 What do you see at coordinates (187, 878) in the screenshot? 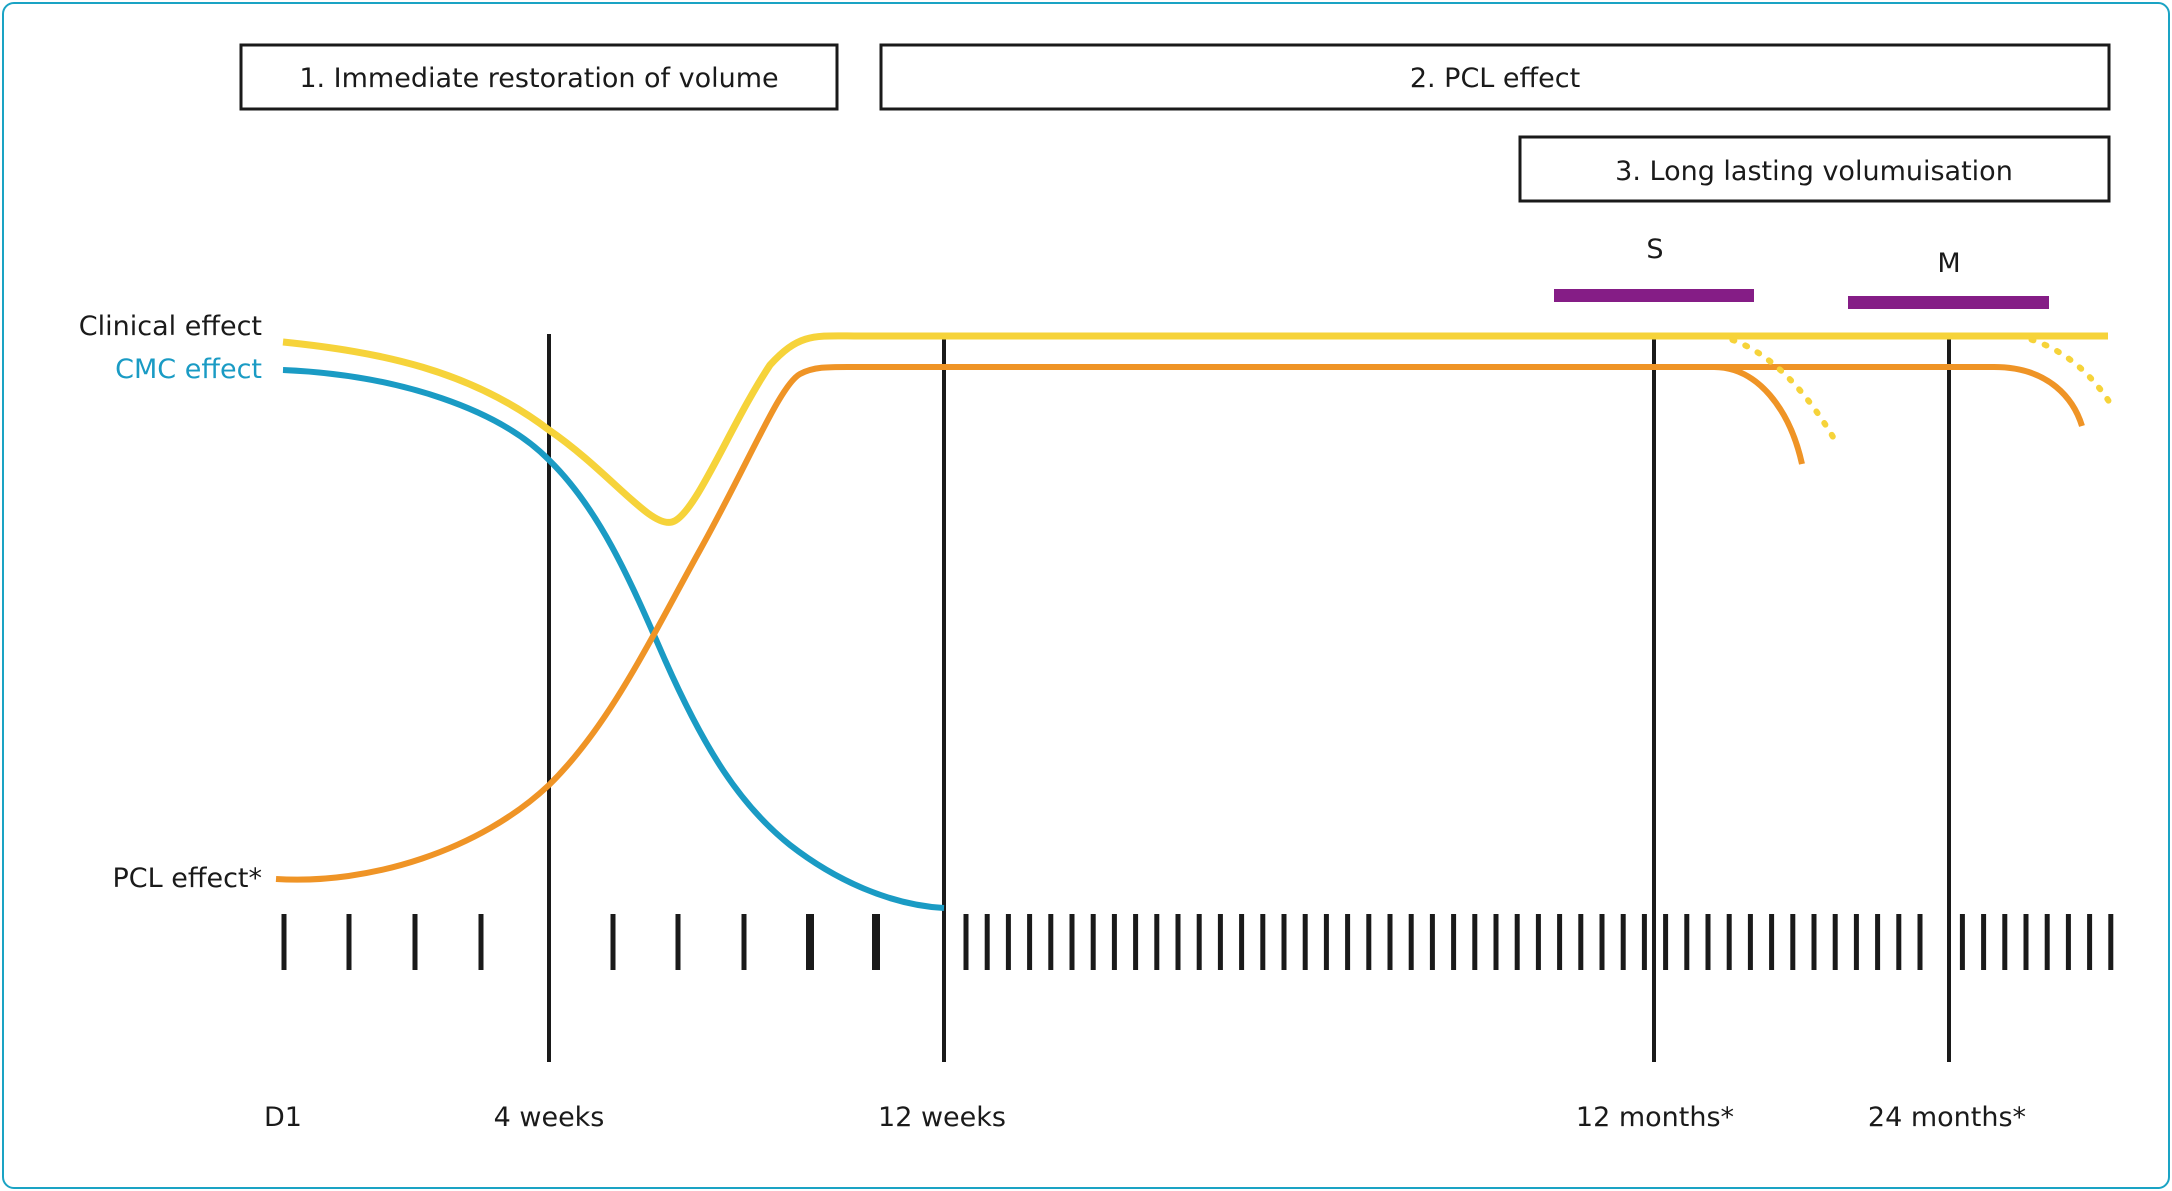
I see `pcl-effect-label: PCL effect*` at bounding box center [187, 878].